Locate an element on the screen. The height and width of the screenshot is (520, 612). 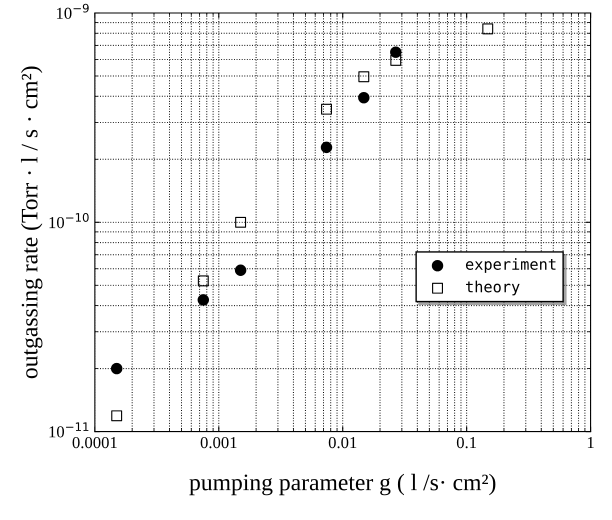
legend-label: experiment is located at coordinates (511, 265).